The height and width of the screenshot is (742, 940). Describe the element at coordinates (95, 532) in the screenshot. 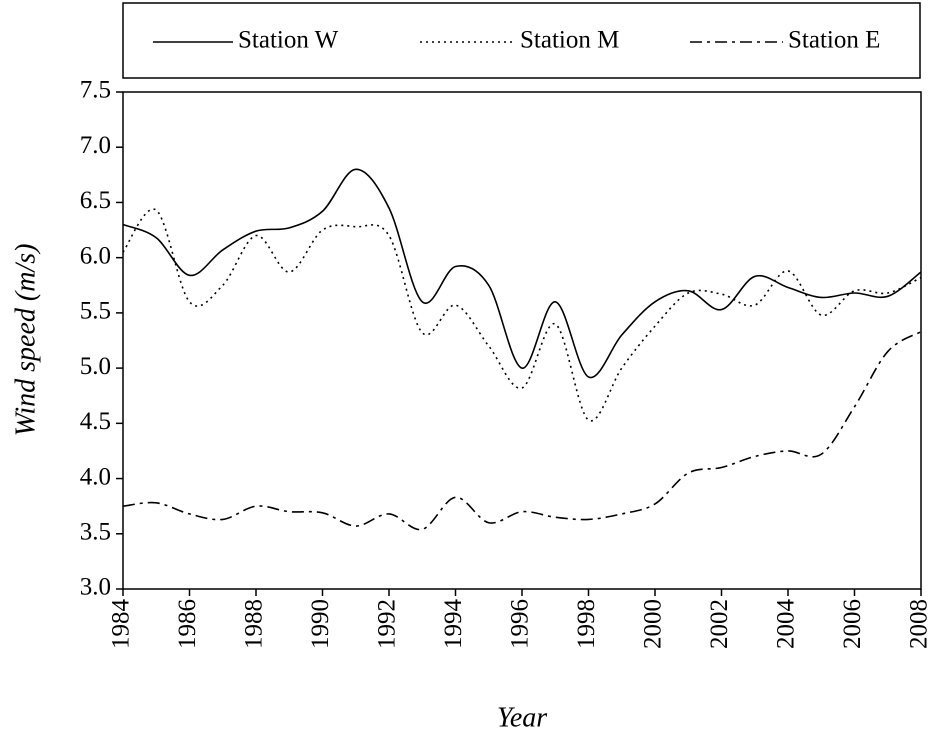

I see `y-tick-label: 3.5` at that location.